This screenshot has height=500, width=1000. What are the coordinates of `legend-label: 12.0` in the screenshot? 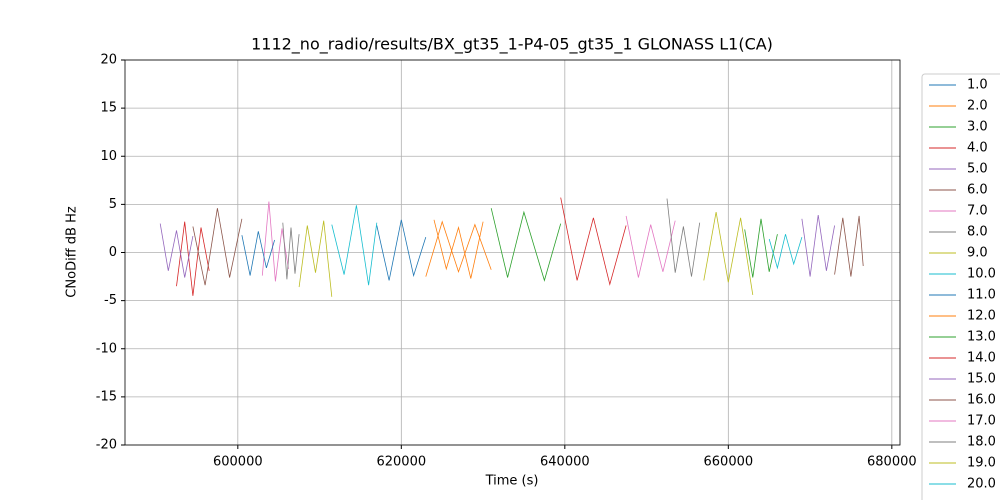 It's located at (981, 316).